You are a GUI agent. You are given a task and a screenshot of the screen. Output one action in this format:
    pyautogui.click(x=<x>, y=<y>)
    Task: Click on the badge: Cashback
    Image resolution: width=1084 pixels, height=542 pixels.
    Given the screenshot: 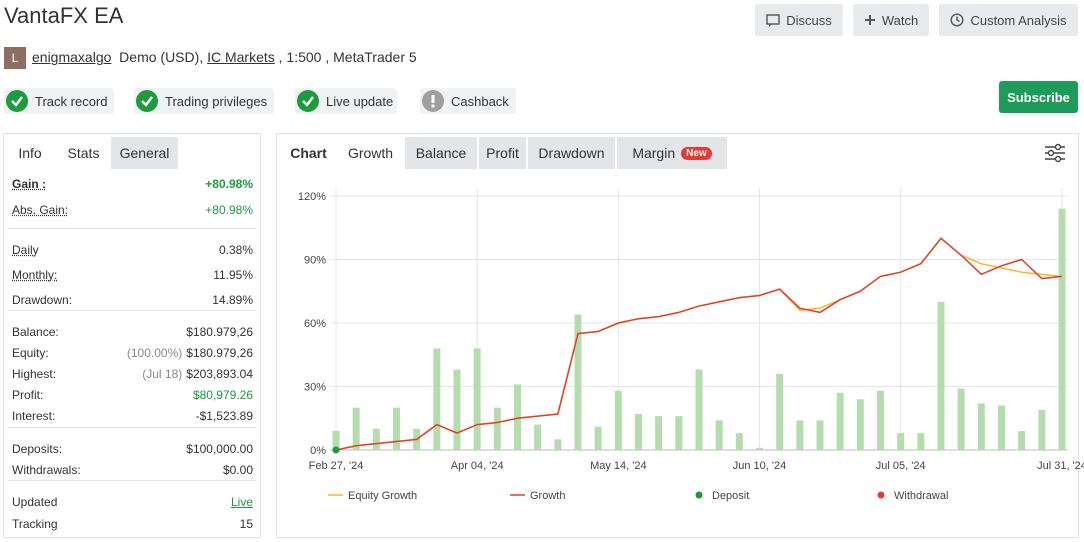 What is the action you would take?
    pyautogui.click(x=468, y=101)
    